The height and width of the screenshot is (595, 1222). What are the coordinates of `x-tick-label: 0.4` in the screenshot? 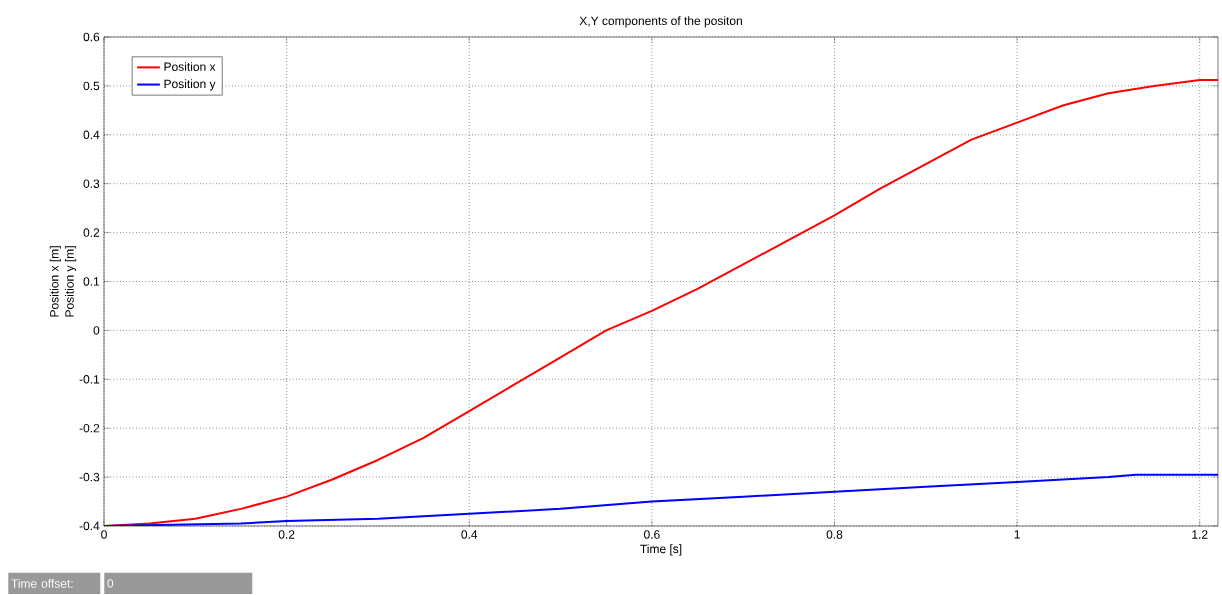 It's located at (469, 534).